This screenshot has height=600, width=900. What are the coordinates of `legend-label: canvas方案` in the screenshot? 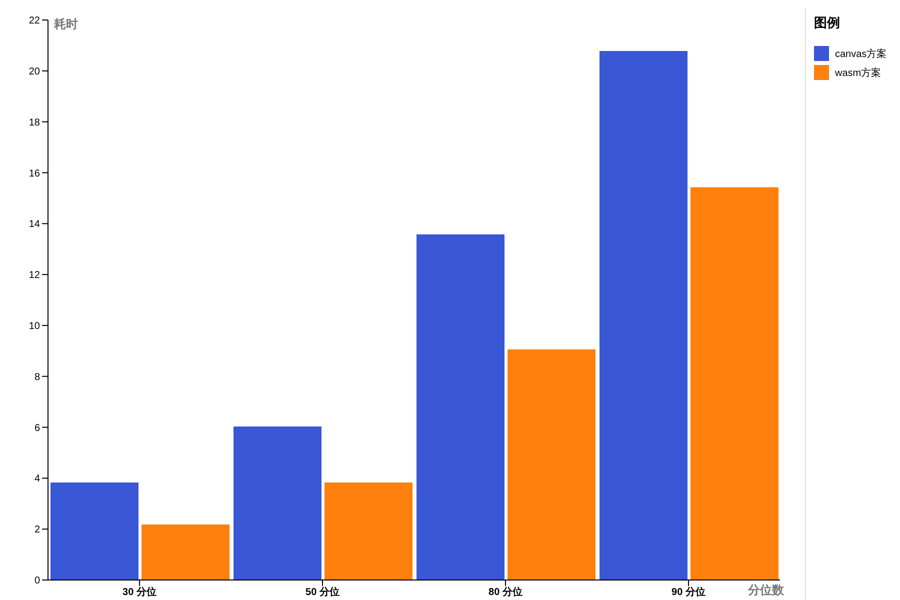 It's located at (861, 54).